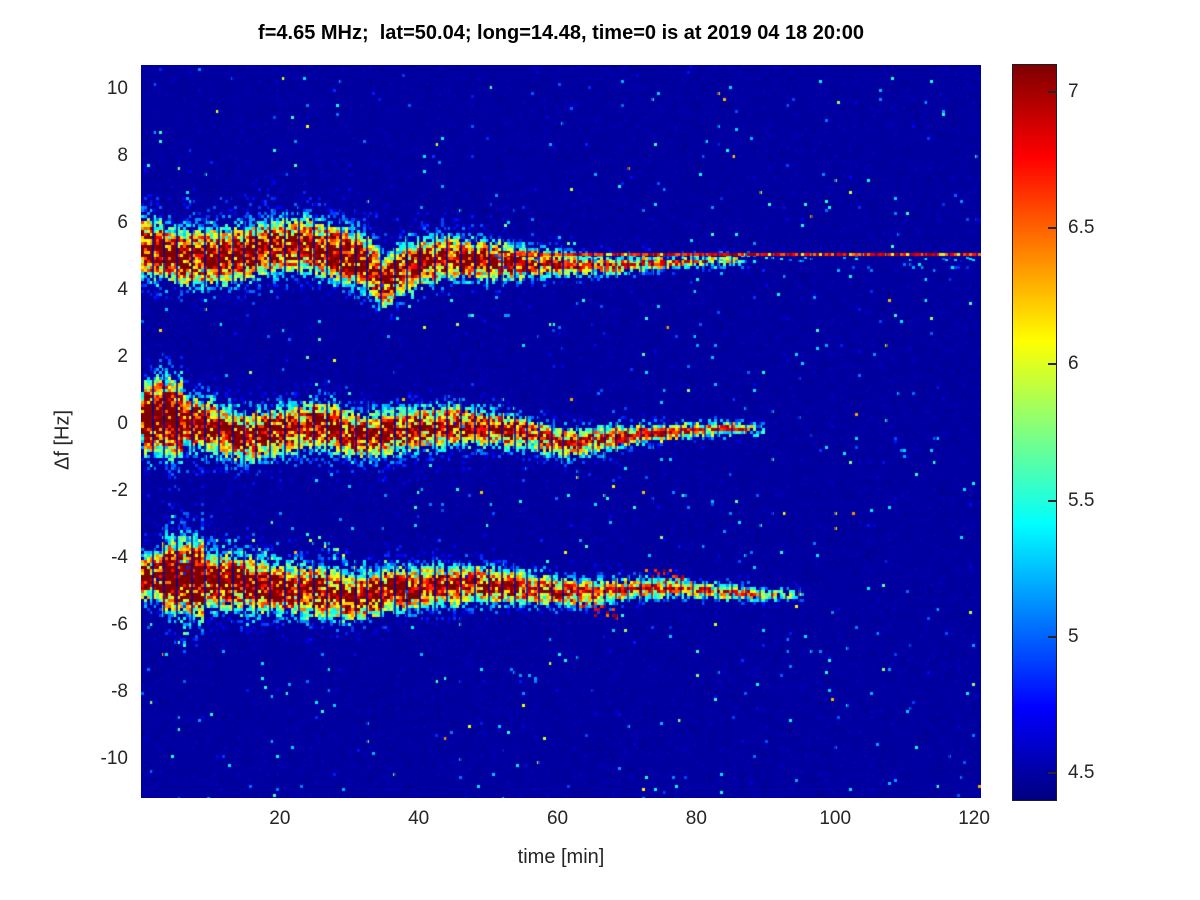  What do you see at coordinates (280, 818) in the screenshot?
I see `x-tick-label-20: 20` at bounding box center [280, 818].